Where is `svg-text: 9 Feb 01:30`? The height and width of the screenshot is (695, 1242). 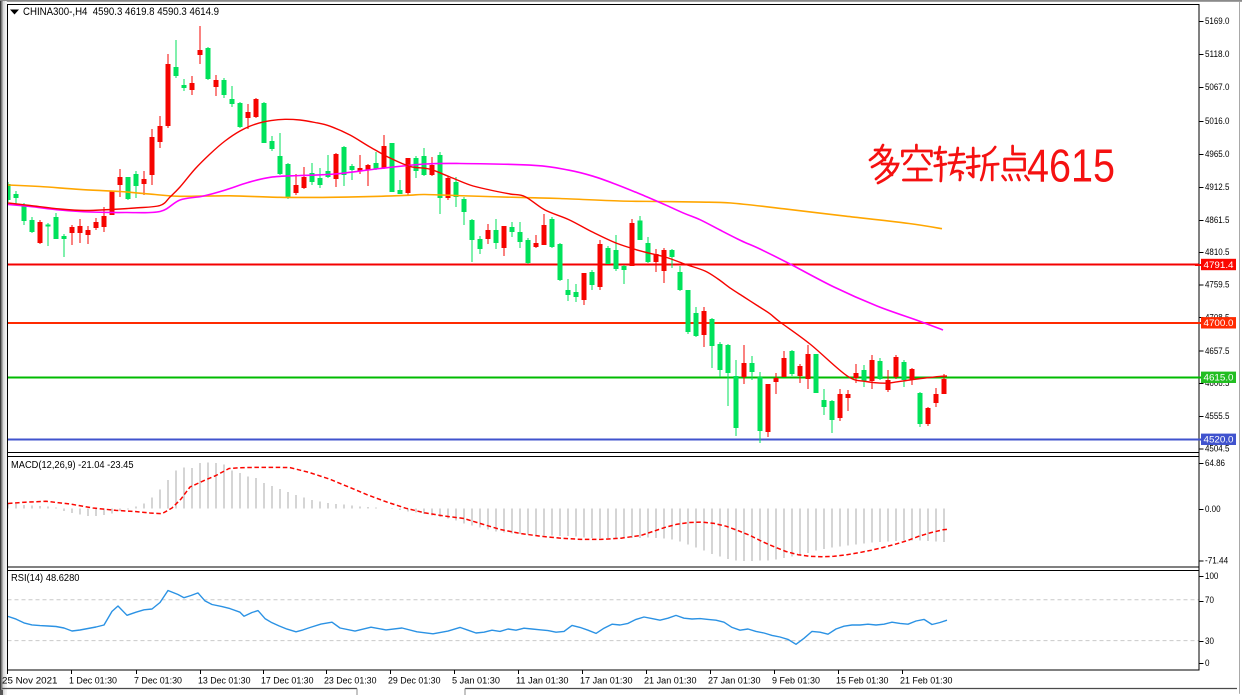 svg-text: 9 Feb 01:30 is located at coordinates (796, 681).